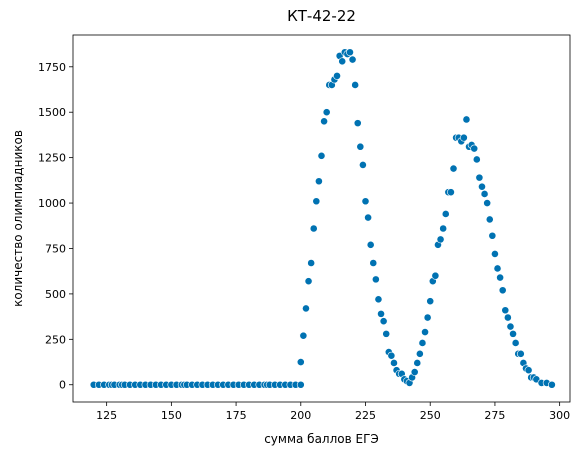 Image resolution: width=580 pixels, height=459 pixels. I want to click on y-tick-label: 750, so click(55, 248).